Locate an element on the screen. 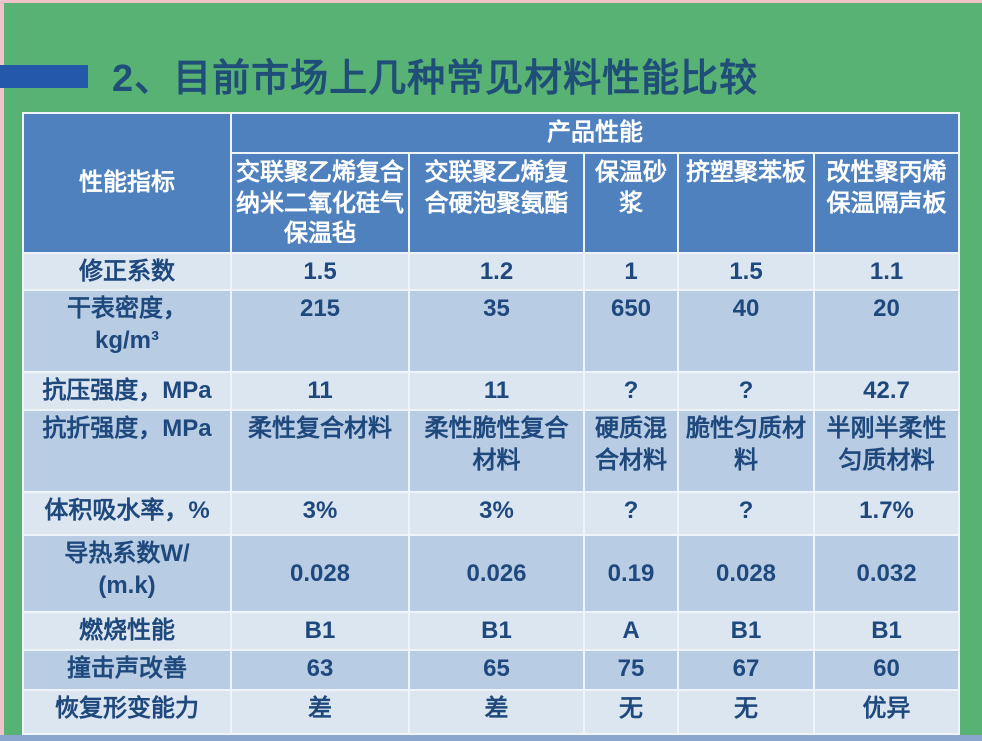 The height and width of the screenshot is (741, 982). cell-value: 63 is located at coordinates (320, 669).